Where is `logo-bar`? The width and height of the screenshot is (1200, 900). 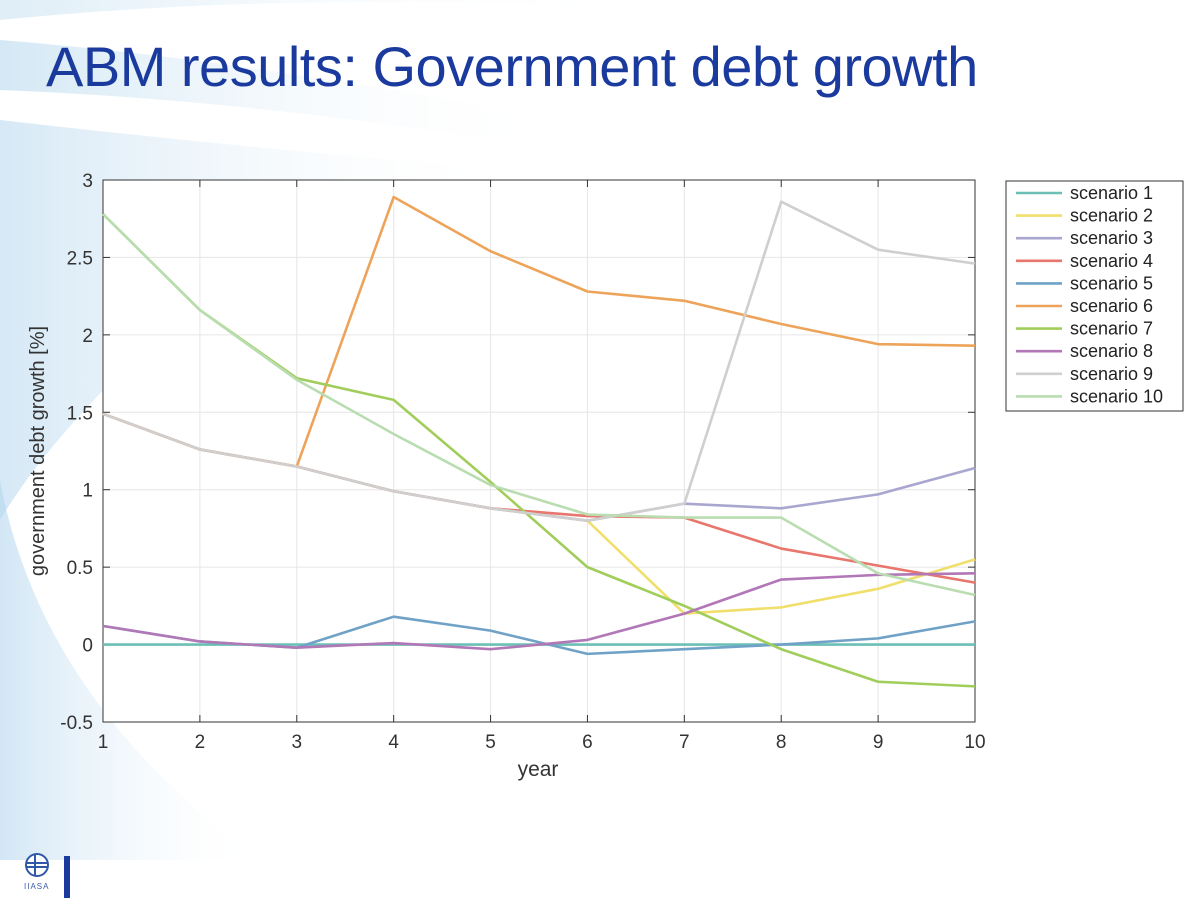
logo-bar is located at coordinates (67, 877).